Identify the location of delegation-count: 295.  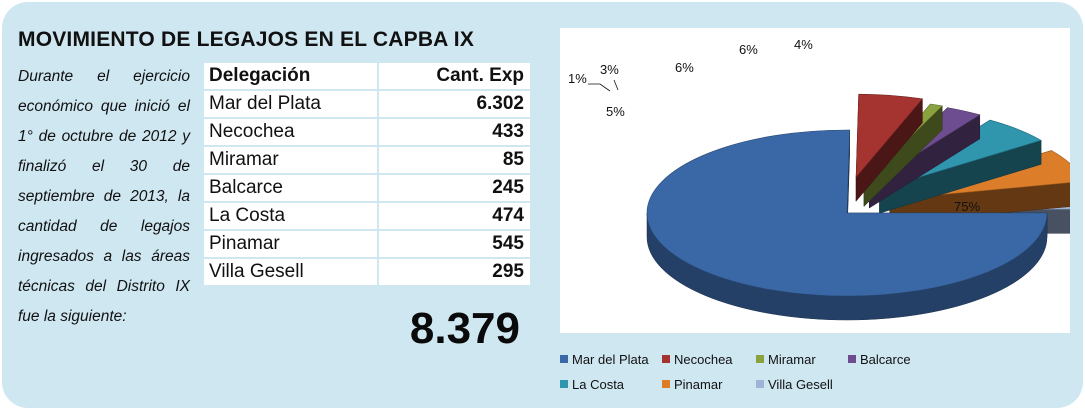
(454, 272).